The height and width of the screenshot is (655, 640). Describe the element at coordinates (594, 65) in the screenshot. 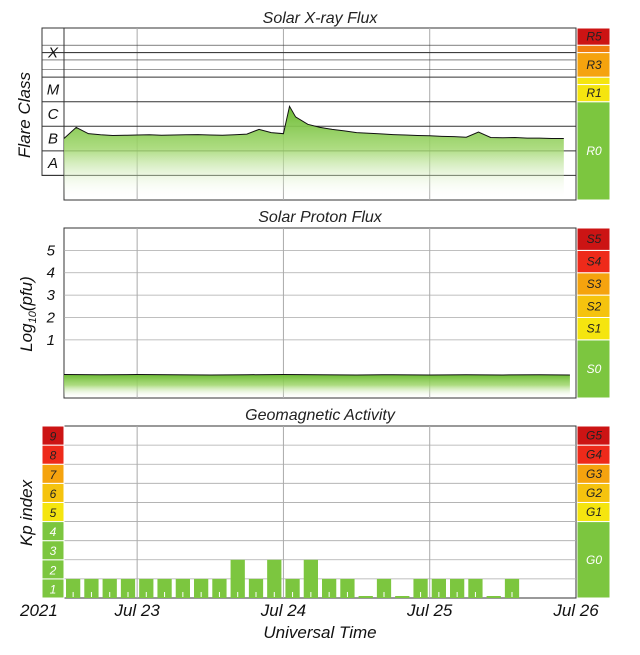

I see `xray-scale-label: R3` at that location.